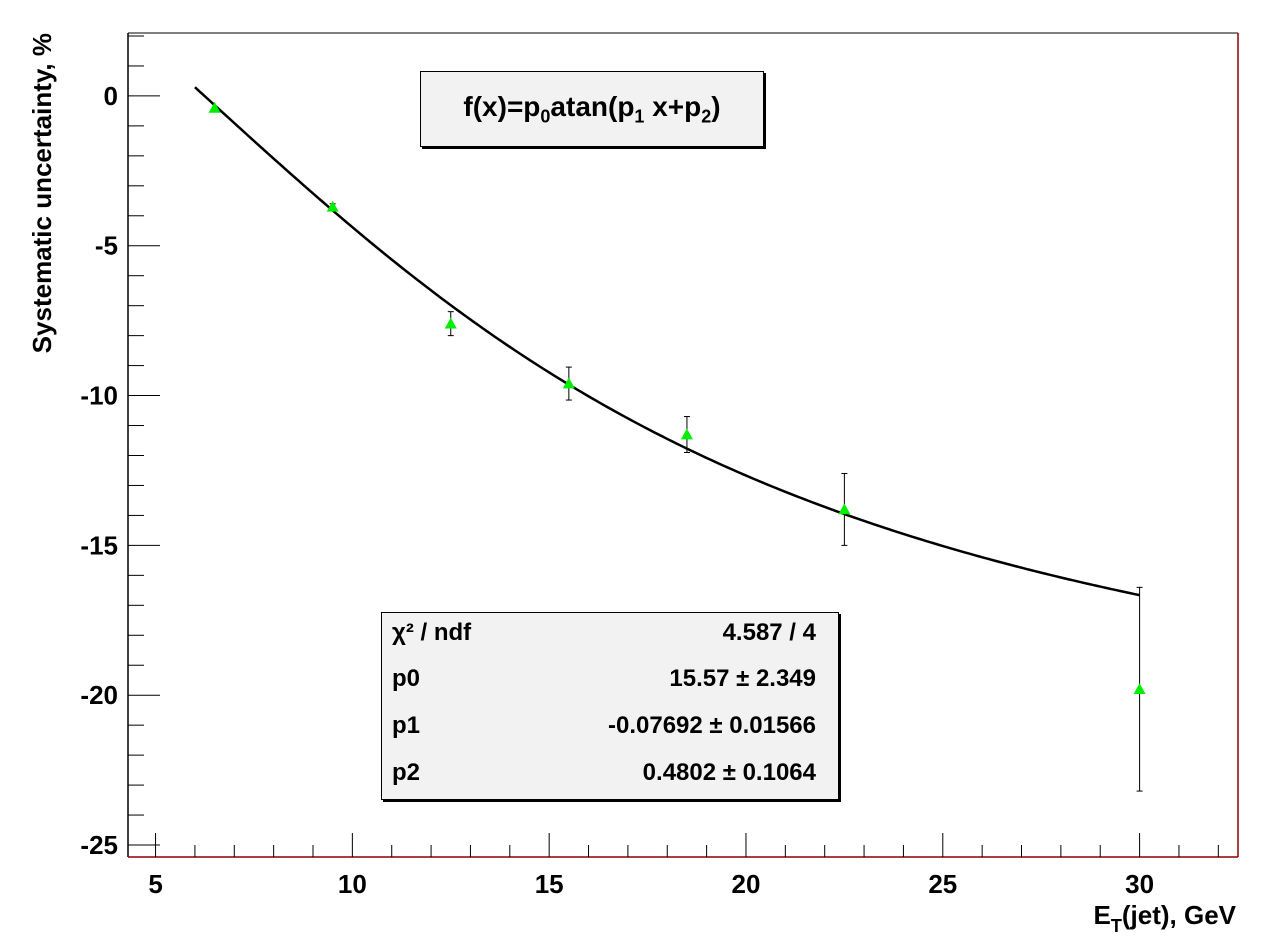  Describe the element at coordinates (106, 246) in the screenshot. I see `y-tick-label: -5` at that location.